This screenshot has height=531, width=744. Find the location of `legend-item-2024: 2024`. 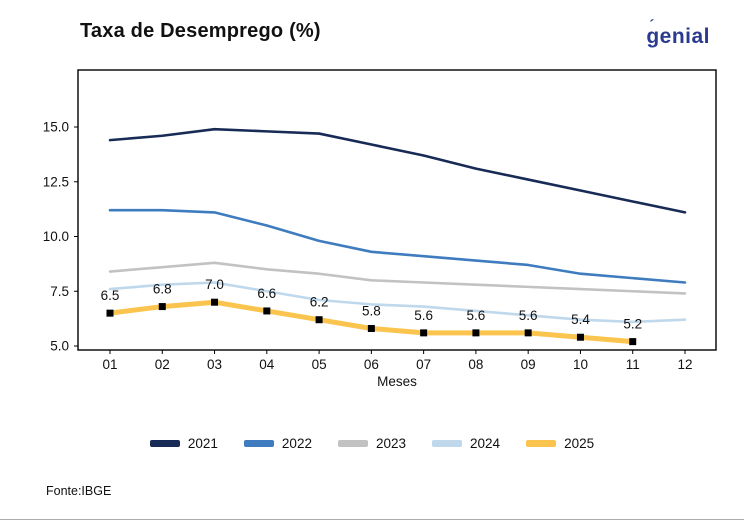

legend-item-2024: 2024 is located at coordinates (466, 443).